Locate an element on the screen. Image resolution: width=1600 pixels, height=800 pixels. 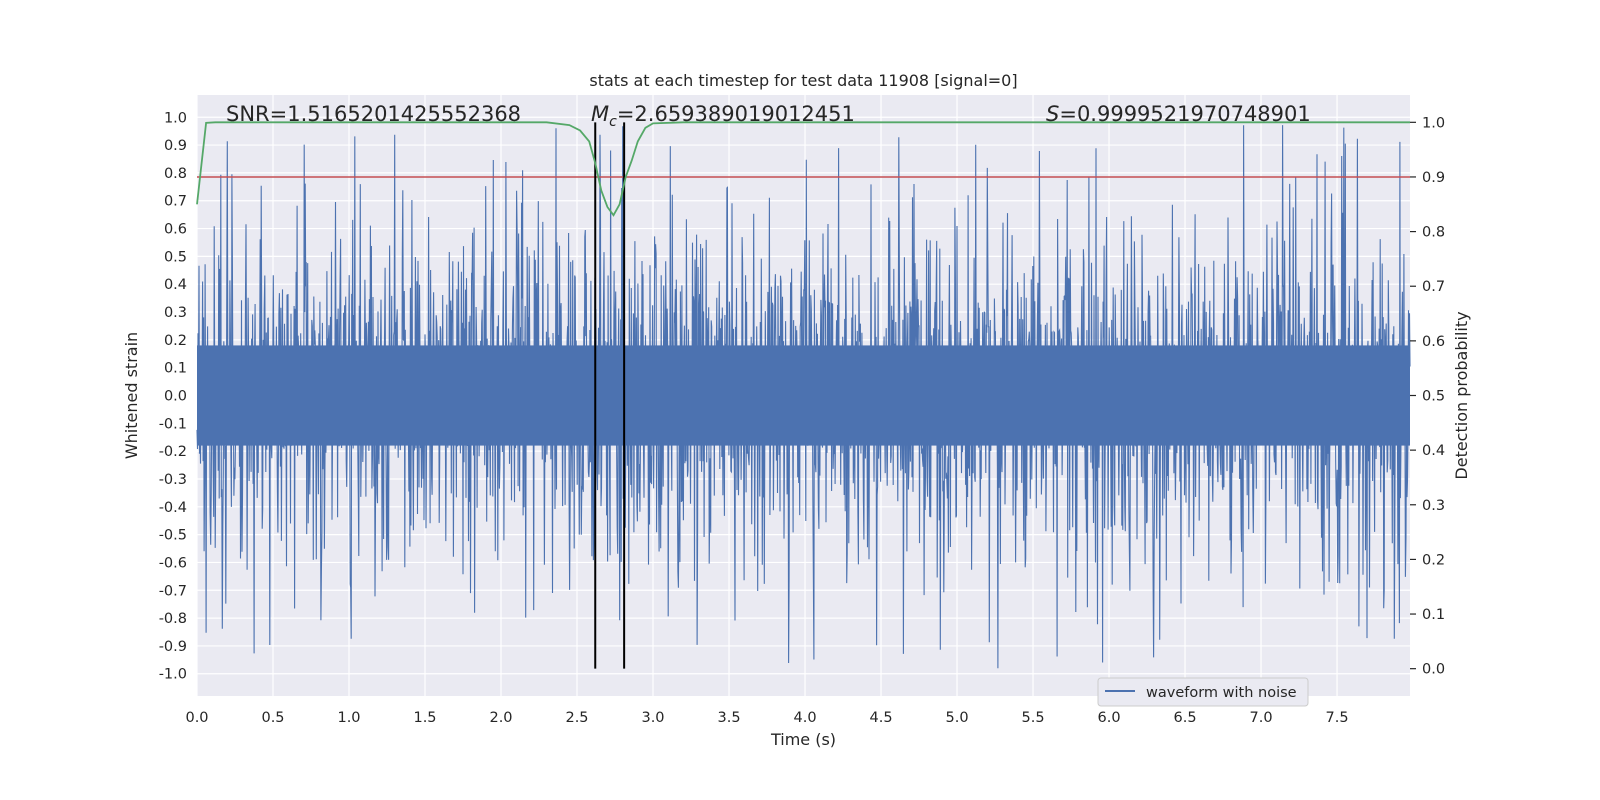
y-left-tick-label: -0.5 is located at coordinates (173, 536).